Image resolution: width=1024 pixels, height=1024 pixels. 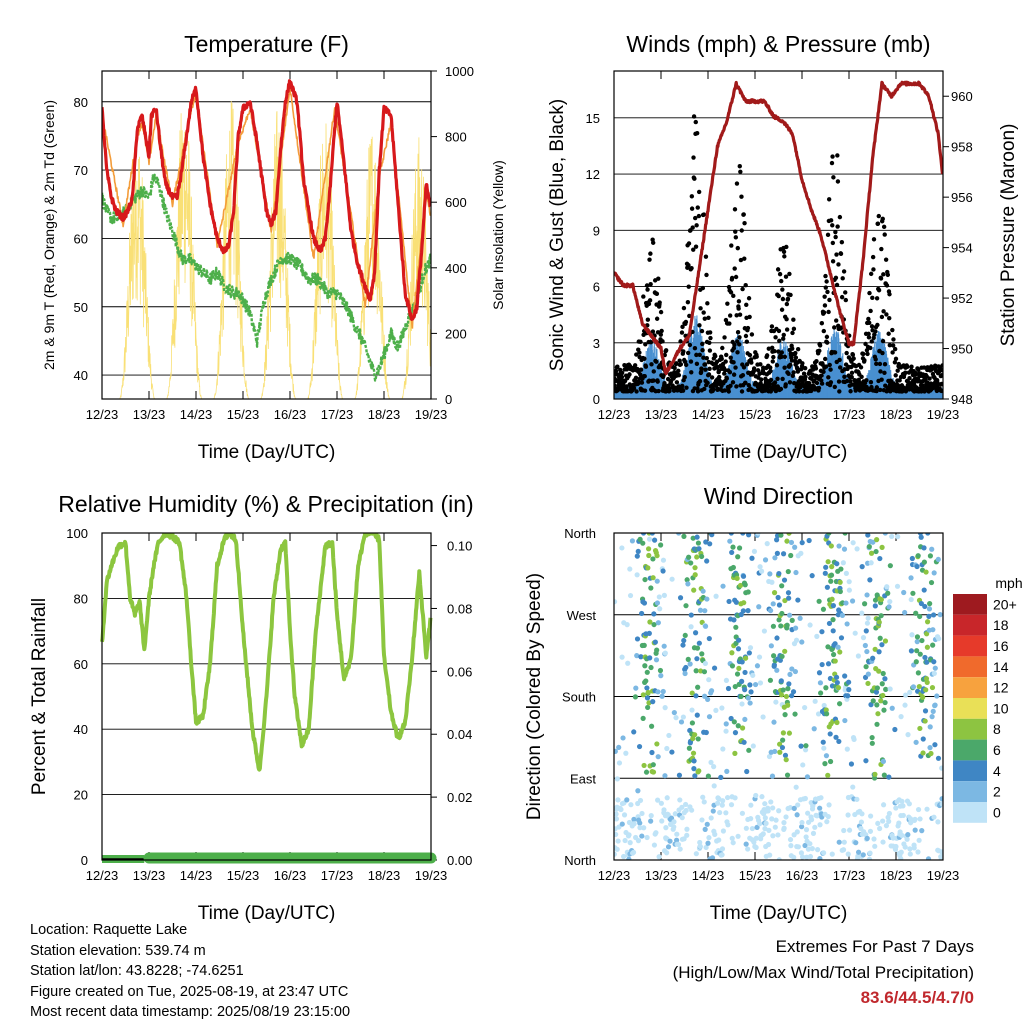 What do you see at coordinates (81, 729) in the screenshot?
I see `y-tick-label: 40` at bounding box center [81, 729].